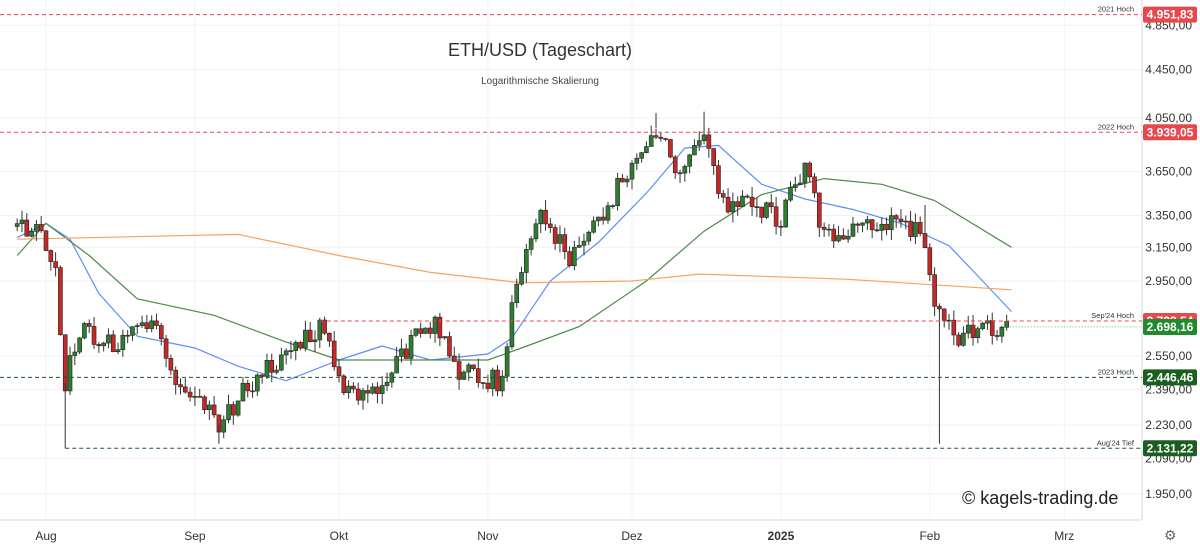 The width and height of the screenshot is (1200, 547). What do you see at coordinates (1040, 498) in the screenshot?
I see `copyright-label: © kagels-trading.de` at bounding box center [1040, 498].